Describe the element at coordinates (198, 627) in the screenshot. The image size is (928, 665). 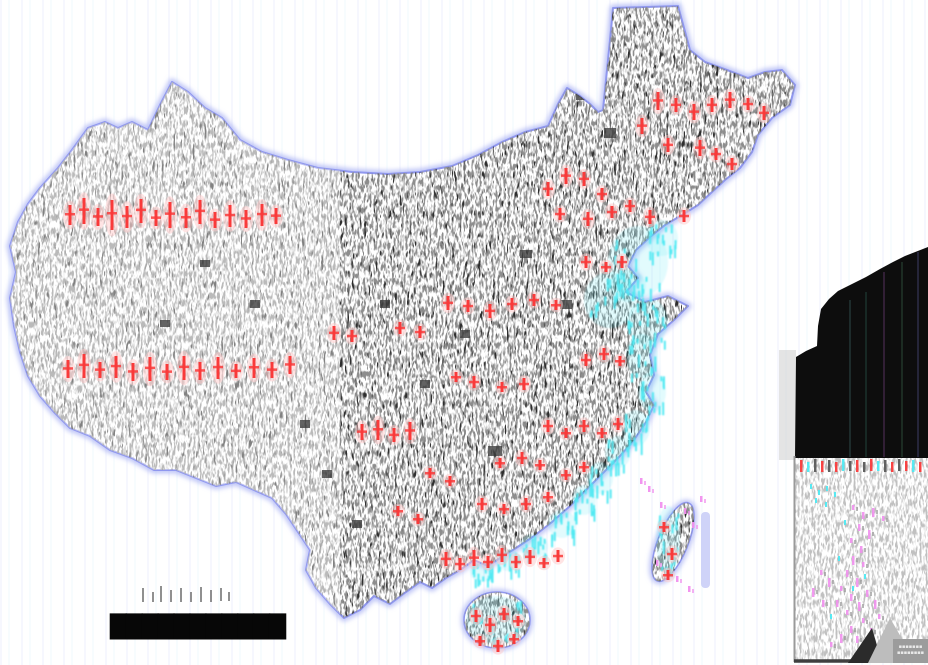
I see `map-approval-caption: ███████████` at that location.